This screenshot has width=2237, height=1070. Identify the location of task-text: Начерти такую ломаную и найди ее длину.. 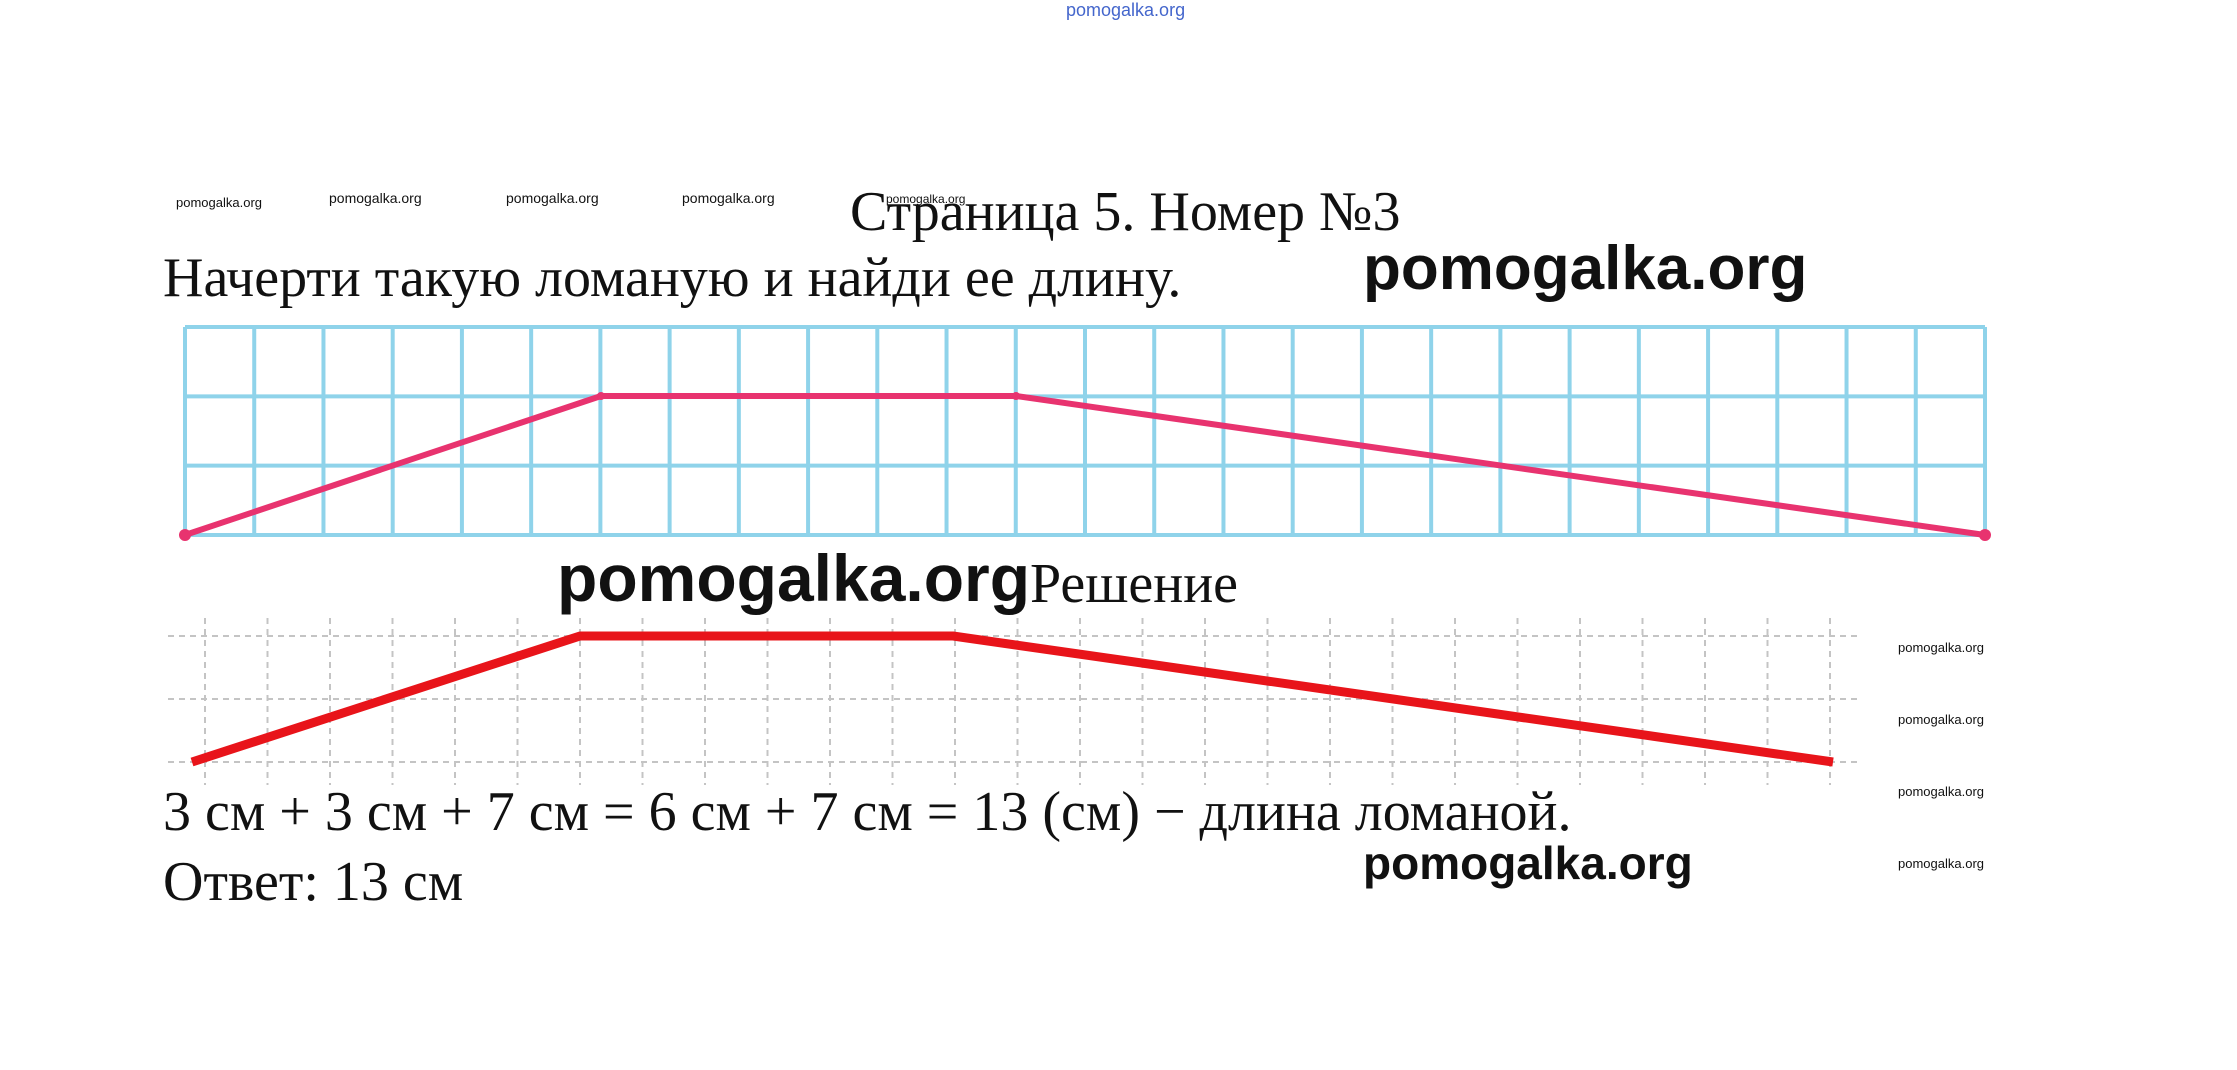
(672, 278).